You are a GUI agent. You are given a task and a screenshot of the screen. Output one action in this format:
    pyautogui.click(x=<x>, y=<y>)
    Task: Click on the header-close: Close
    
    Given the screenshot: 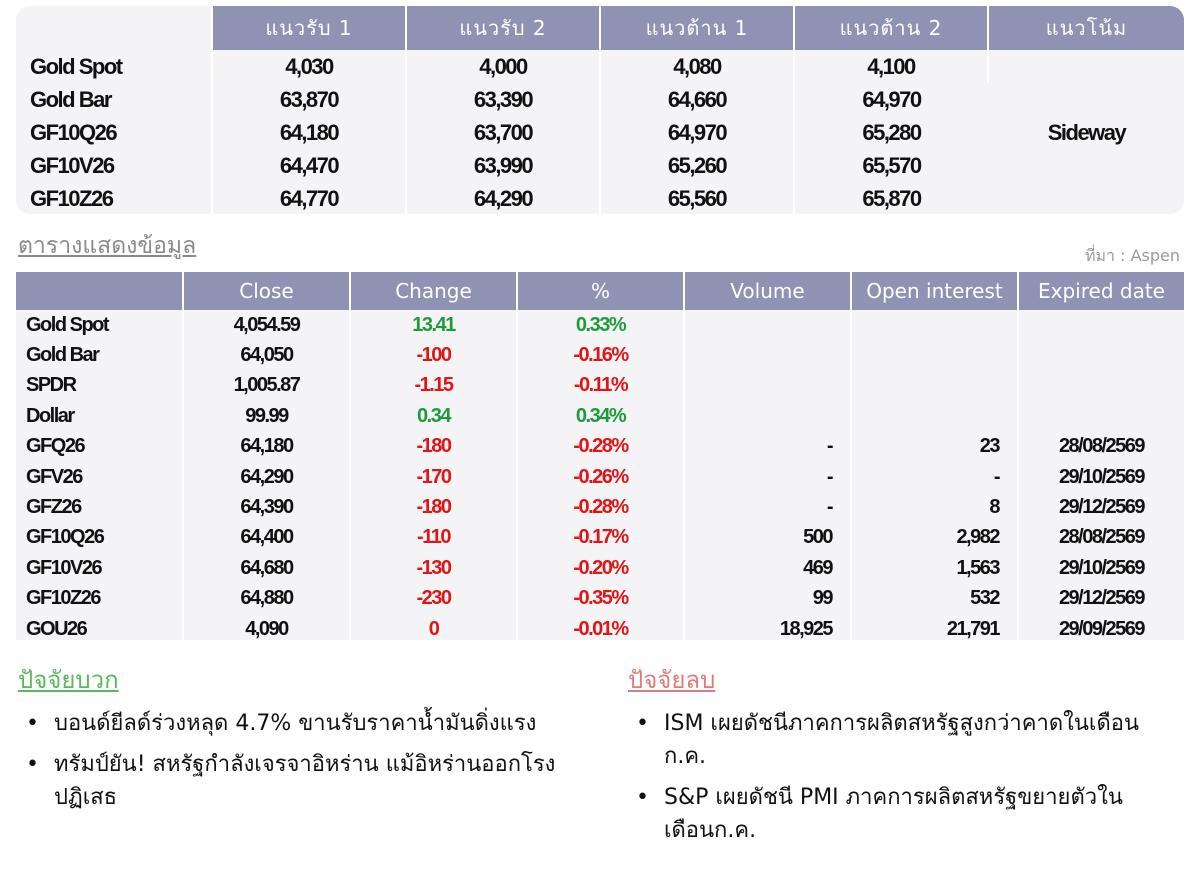 What is the action you would take?
    pyautogui.click(x=267, y=291)
    